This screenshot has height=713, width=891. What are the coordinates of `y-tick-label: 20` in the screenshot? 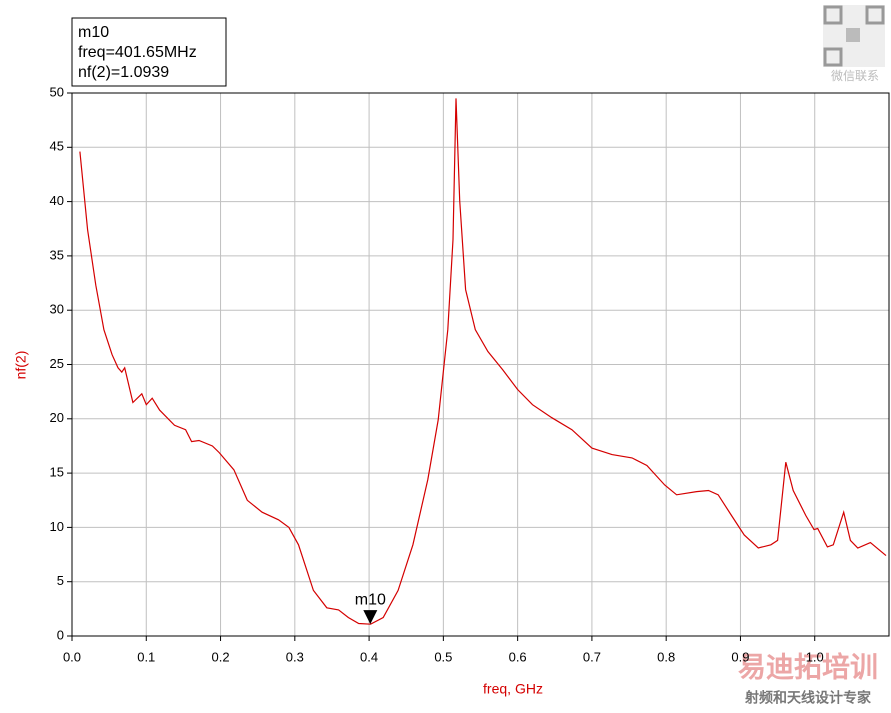 It's located at (57, 417).